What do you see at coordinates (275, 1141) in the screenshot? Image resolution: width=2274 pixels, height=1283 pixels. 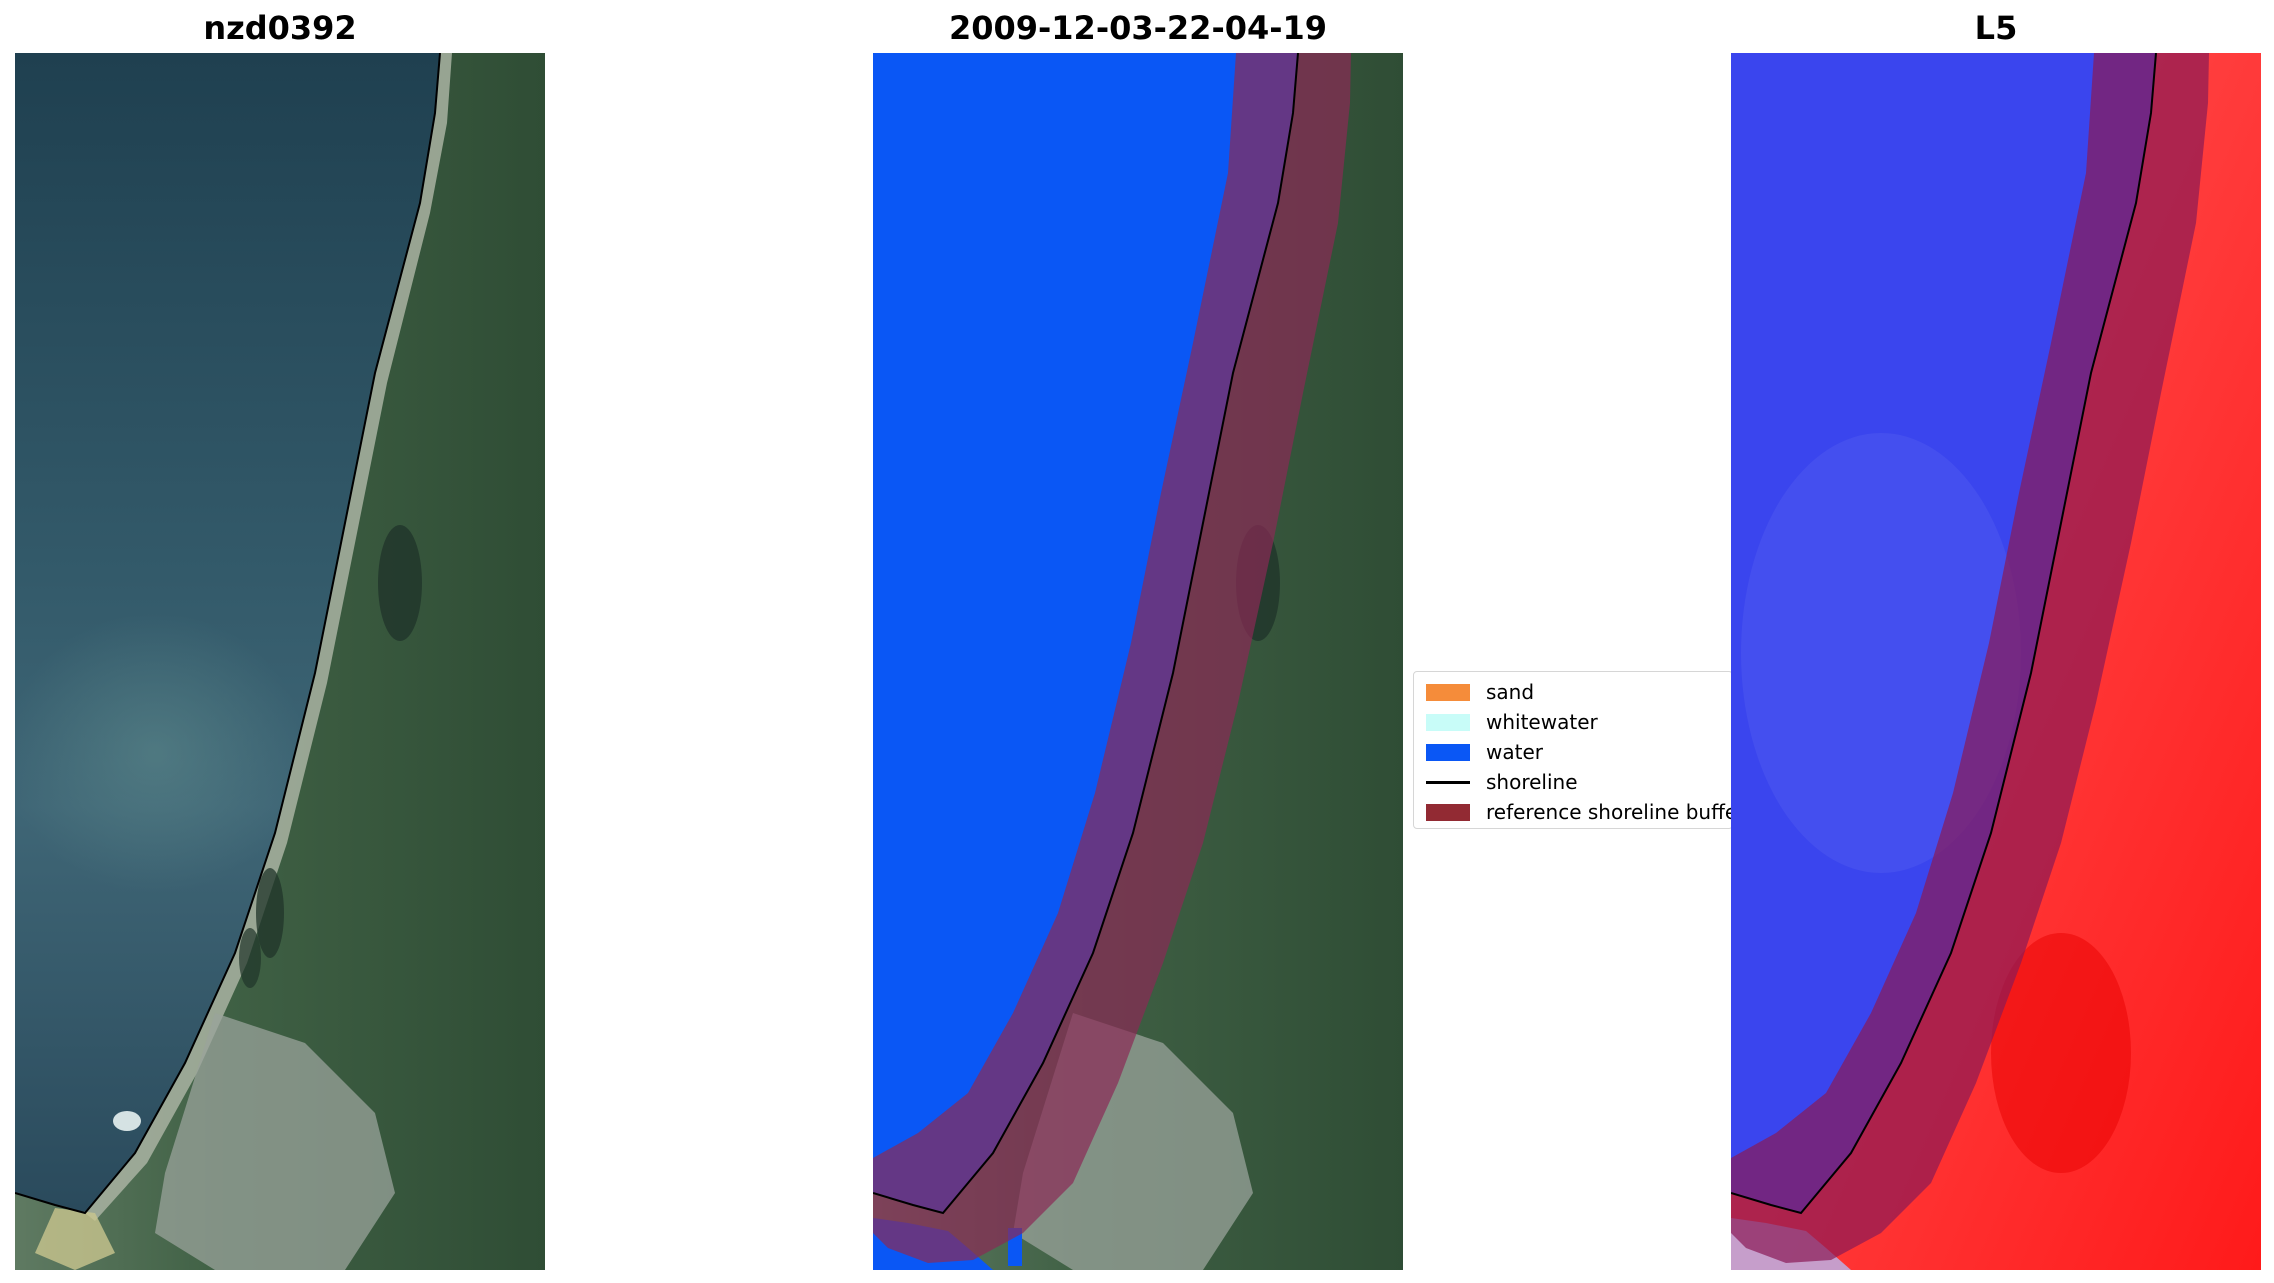 I see `town-area` at bounding box center [275, 1141].